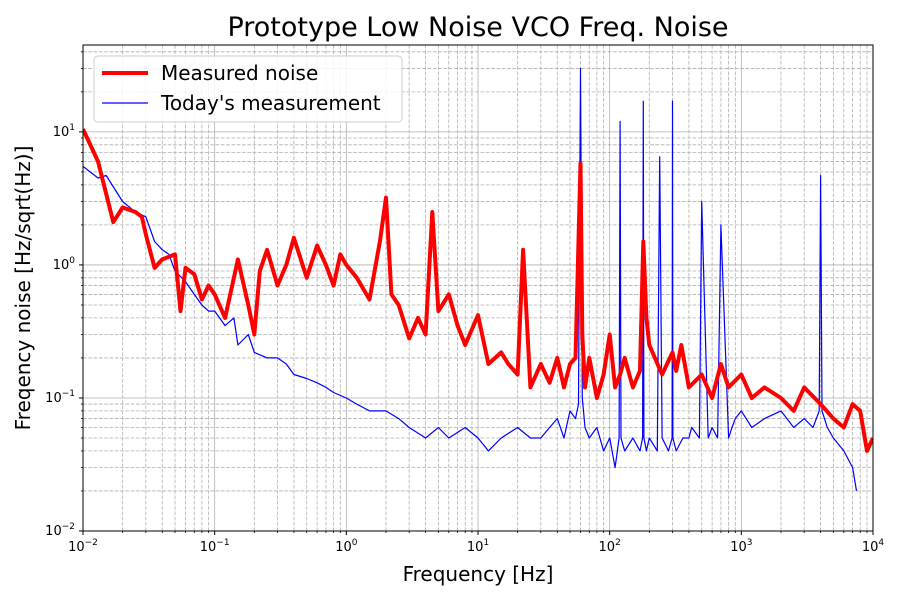 The width and height of the screenshot is (900, 600). Describe the element at coordinates (83, 546) in the screenshot. I see `x-tick-label: 10⁻²` at that location.